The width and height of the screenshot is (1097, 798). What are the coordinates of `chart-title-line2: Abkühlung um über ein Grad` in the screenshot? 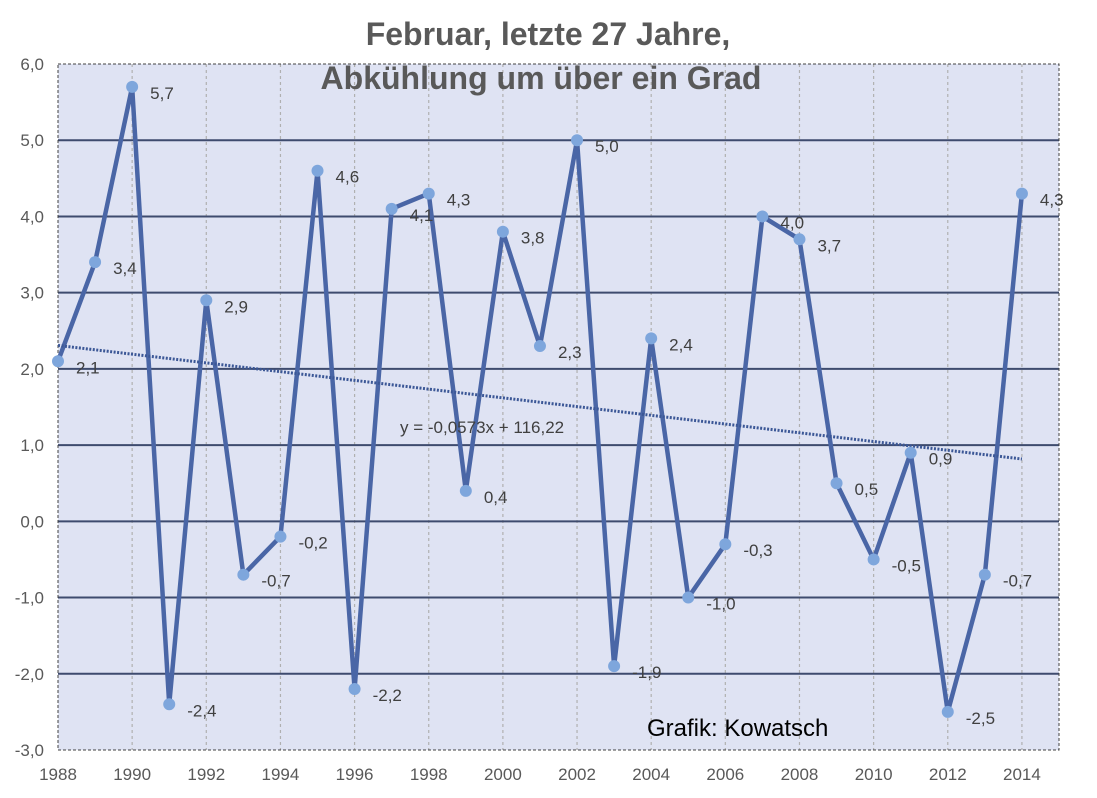 It's located at (541, 78).